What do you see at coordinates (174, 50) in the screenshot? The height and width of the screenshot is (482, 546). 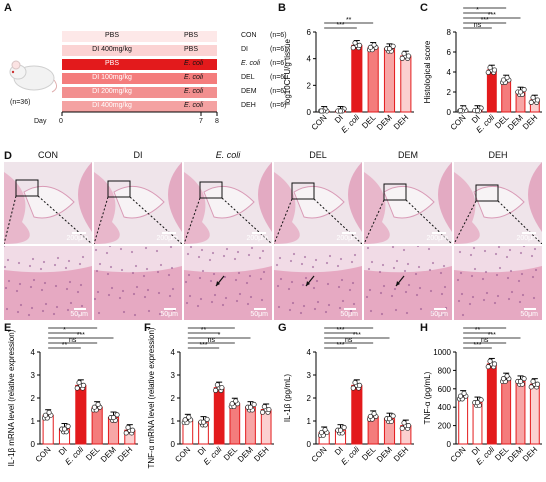 I see `design-row-1: DI 400mg/kg PBS DI (n=6)` at bounding box center [174, 50].